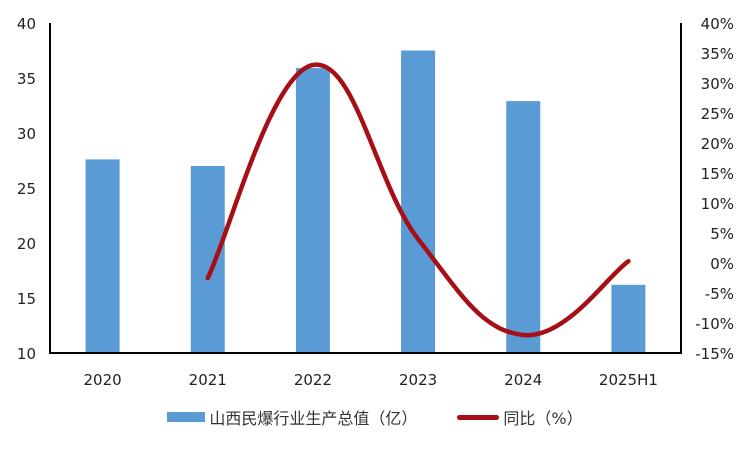 This screenshot has height=450, width=750. Describe the element at coordinates (26, 299) in the screenshot. I see `left-tick-label: 15` at that location.